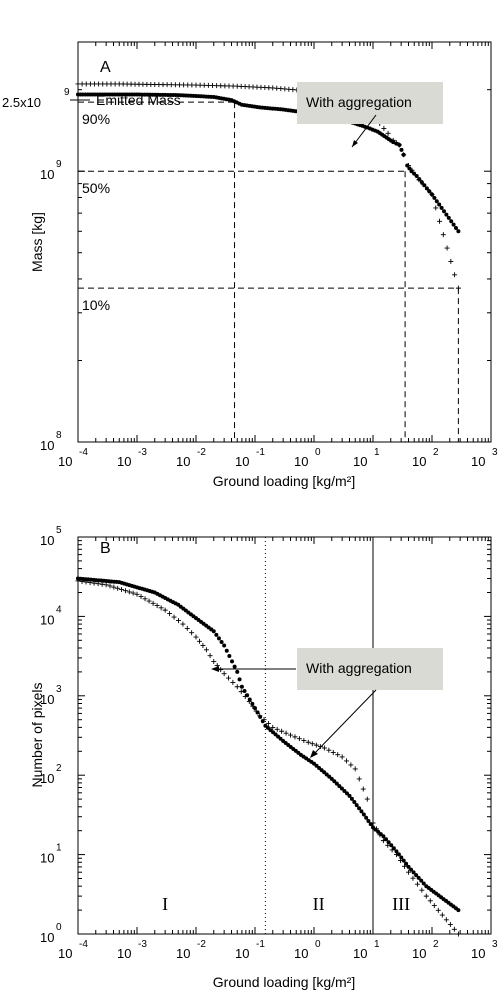 The image size is (498, 997). I want to click on y-tick-exp: 9, so click(59, 164).